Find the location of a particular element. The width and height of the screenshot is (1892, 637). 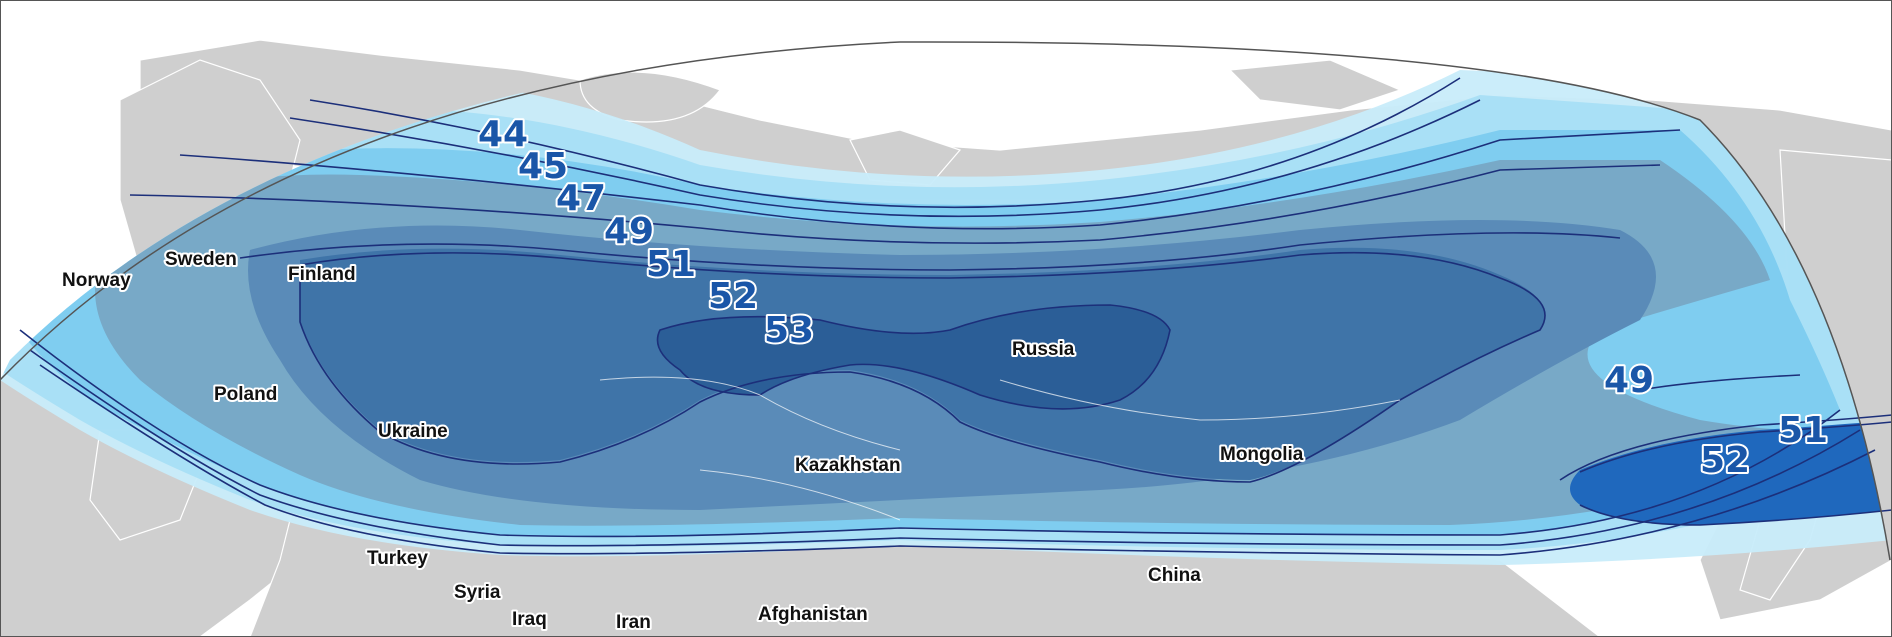

contour-label-45: 45 is located at coordinates (543, 166).